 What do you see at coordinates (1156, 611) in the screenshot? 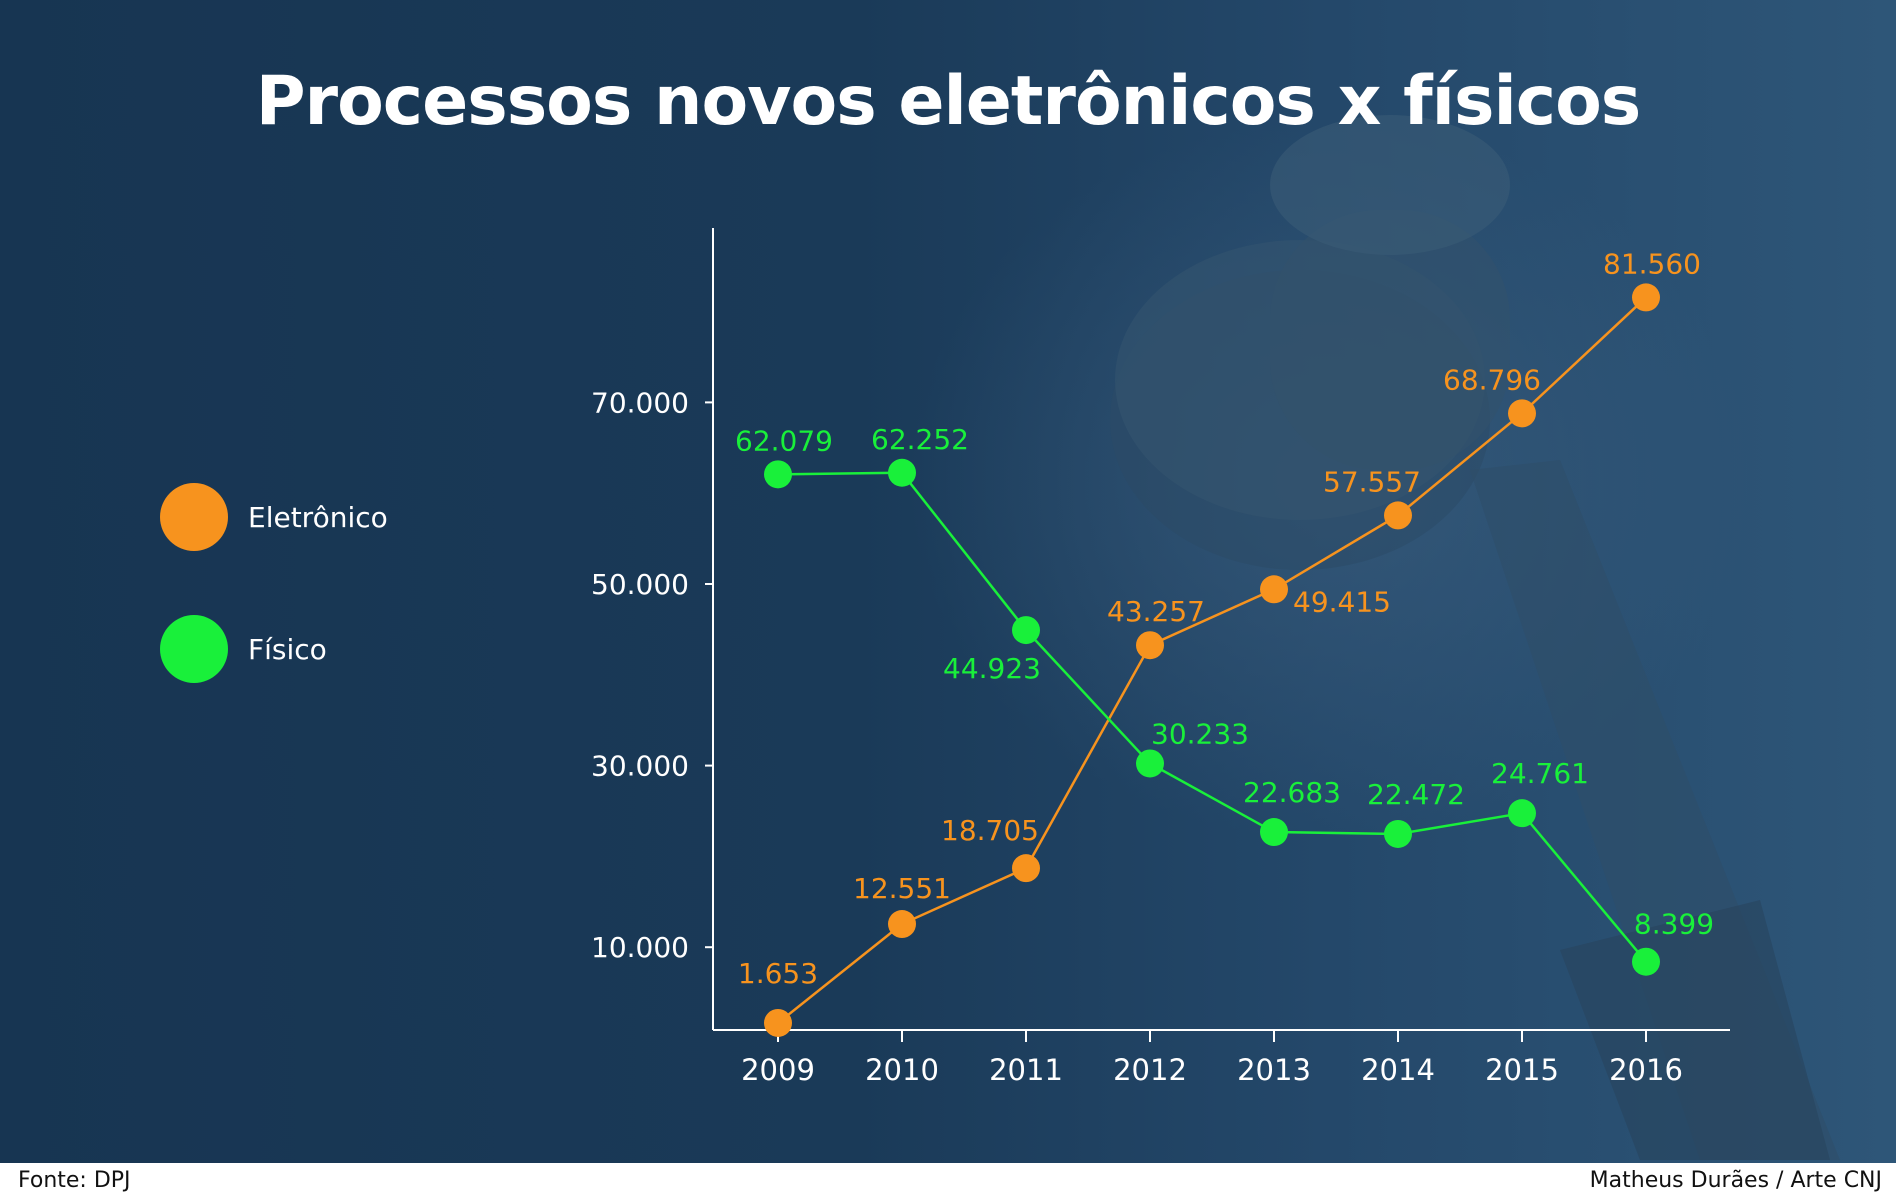
I see `data-label-eletronico: 43.257` at bounding box center [1156, 611].